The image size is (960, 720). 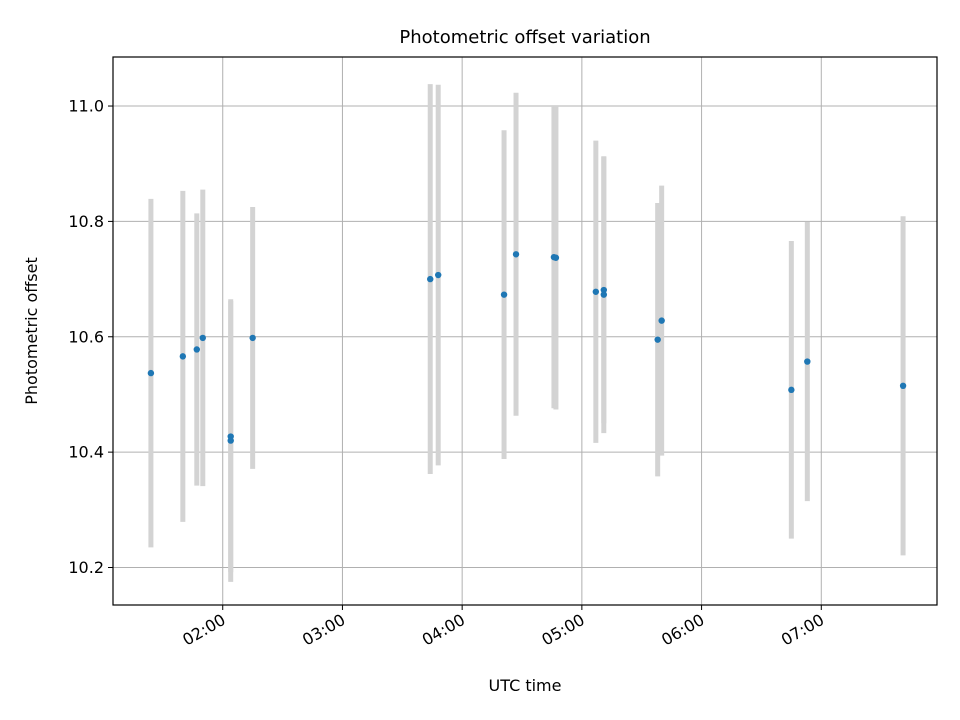 What do you see at coordinates (86, 221) in the screenshot?
I see `y-tick-label: 10.8` at bounding box center [86, 221].